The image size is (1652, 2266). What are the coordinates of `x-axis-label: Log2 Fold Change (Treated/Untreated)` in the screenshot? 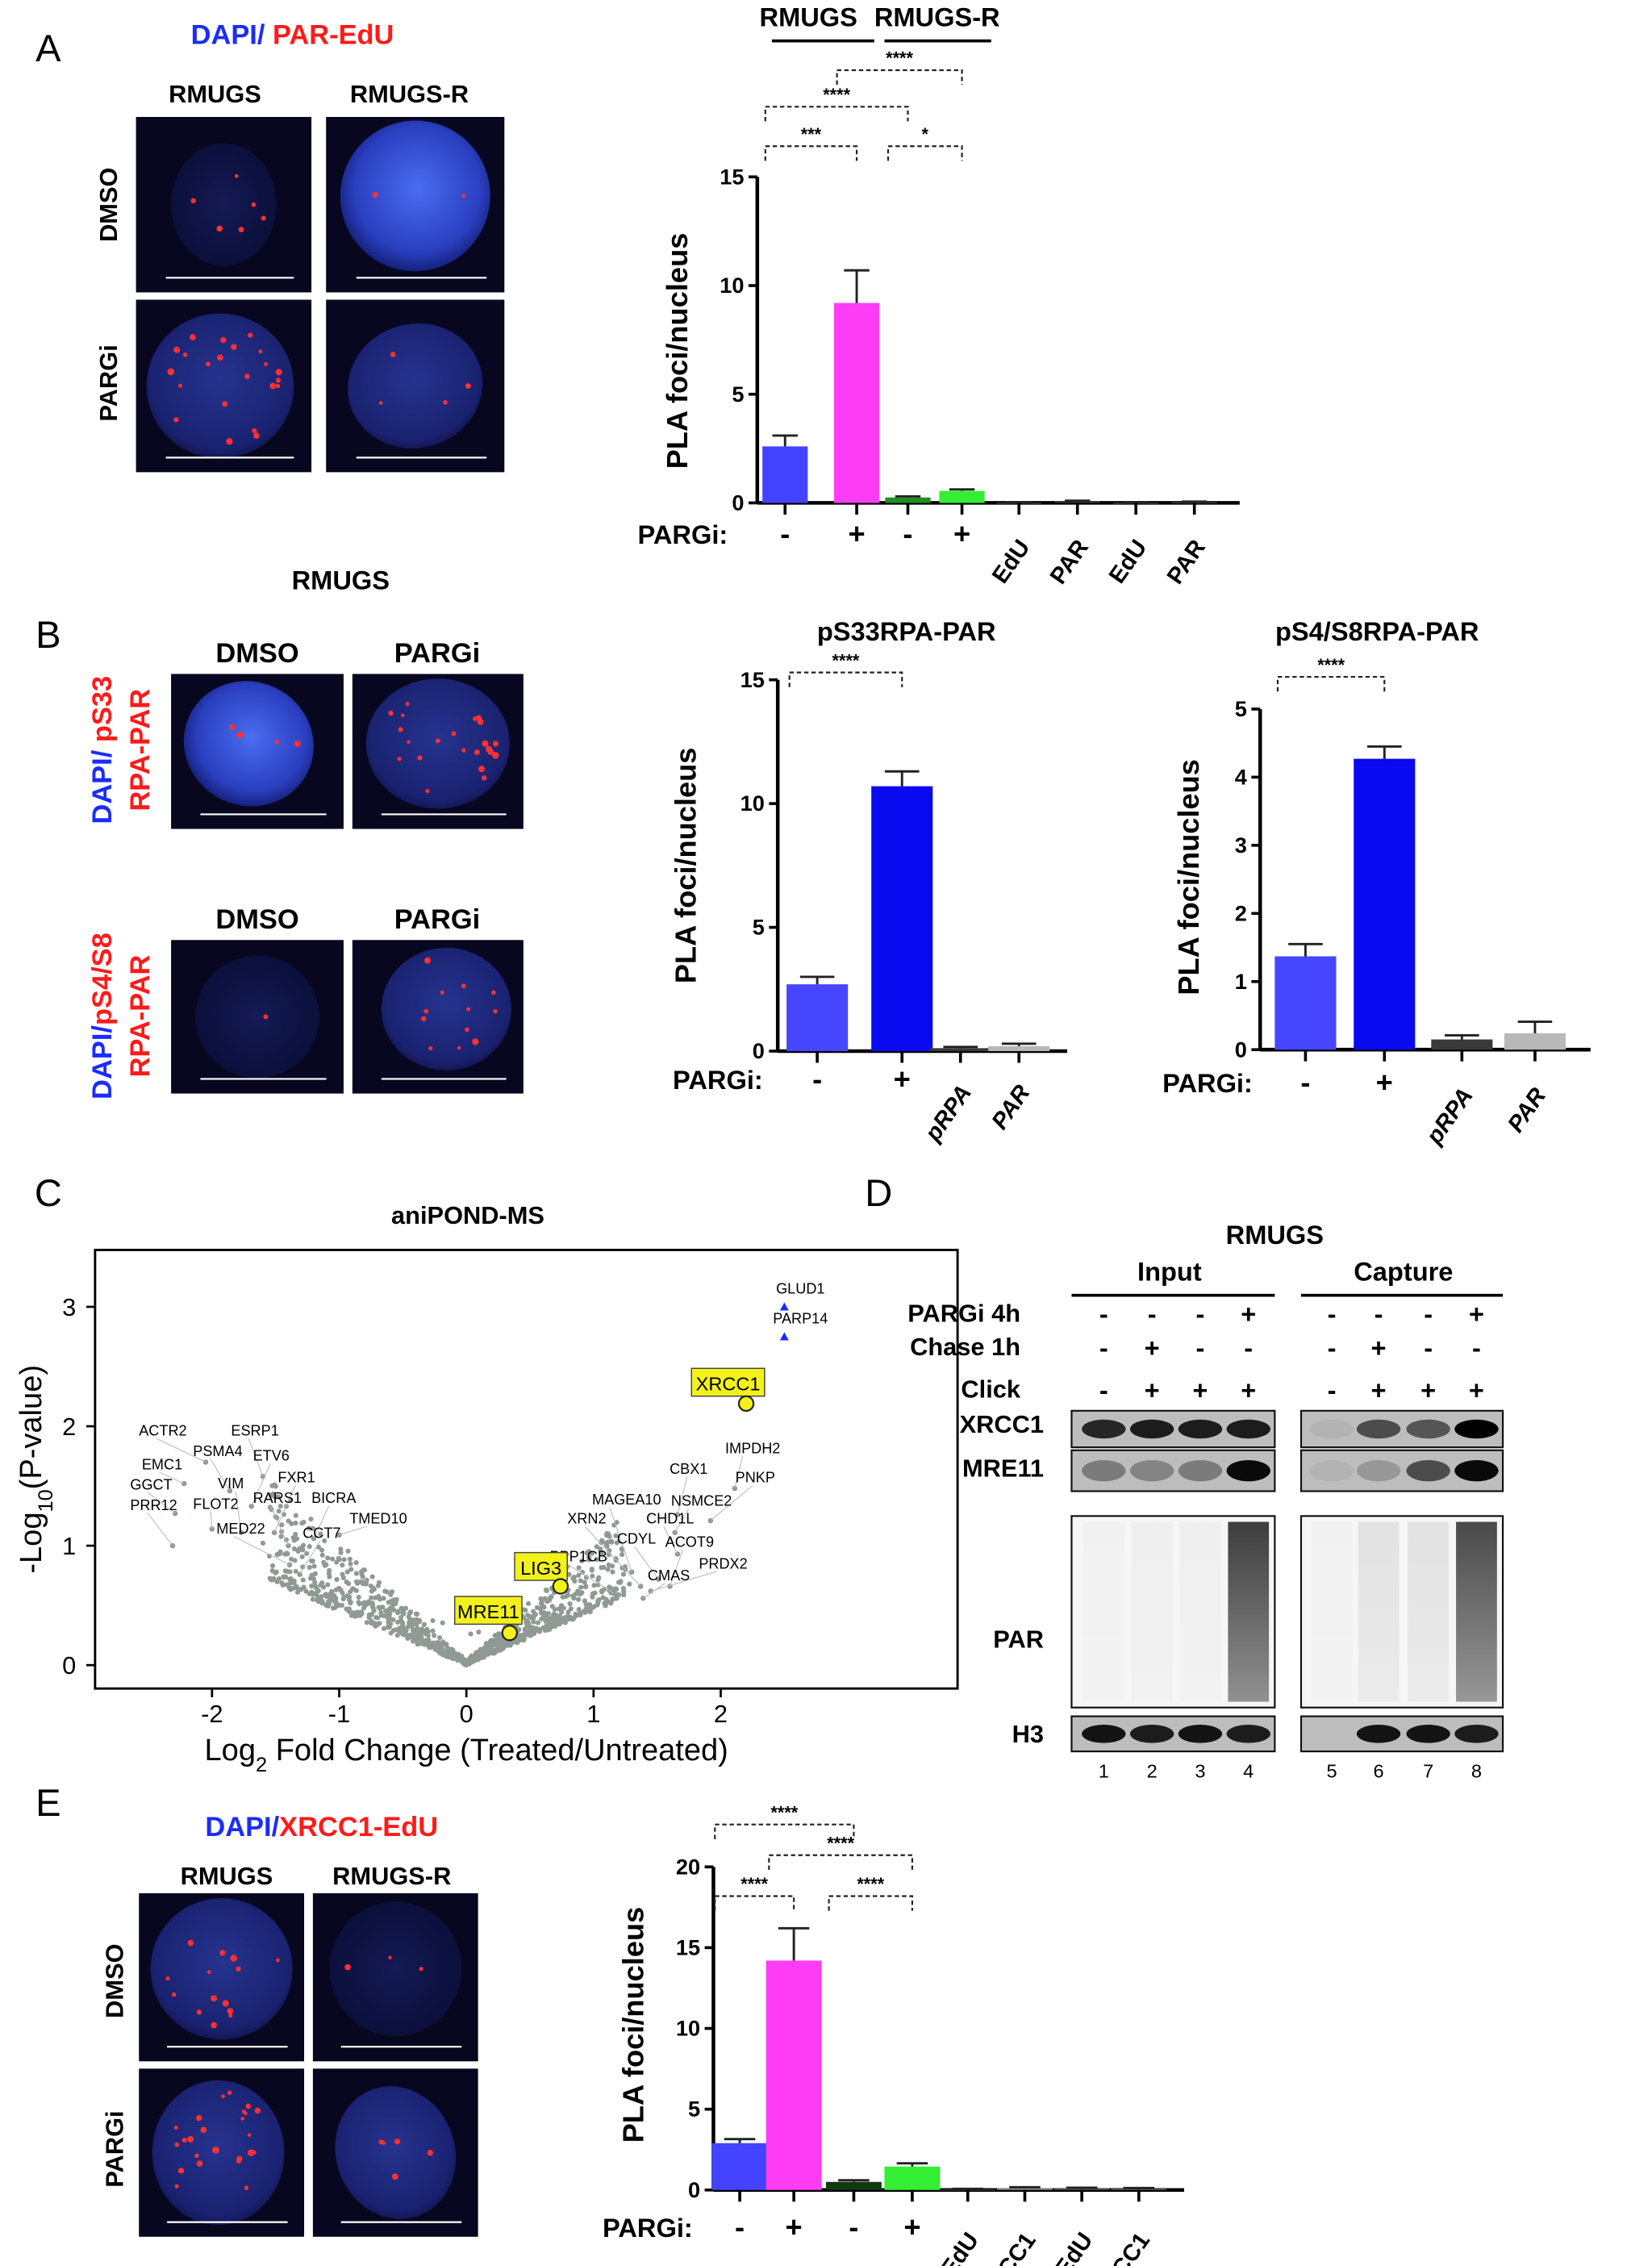 It's located at (467, 1755).